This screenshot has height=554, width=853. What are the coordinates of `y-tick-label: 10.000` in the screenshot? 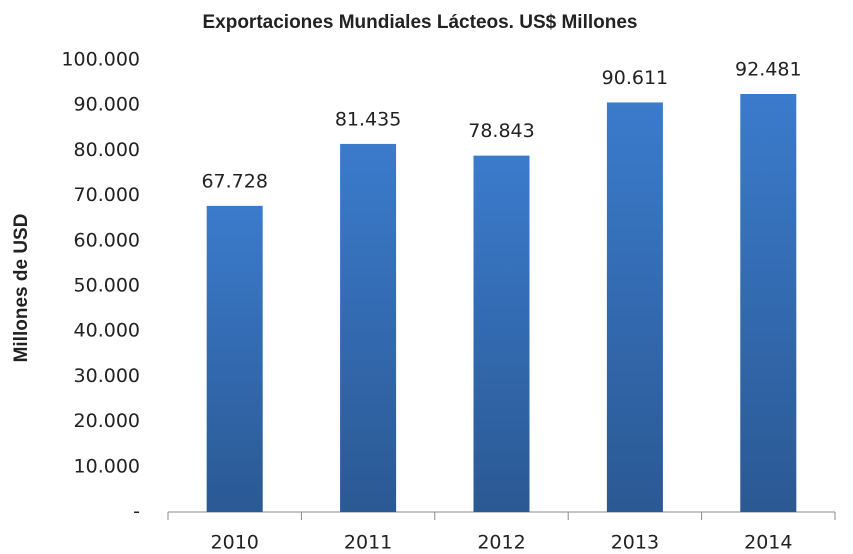 It's located at (107, 466).